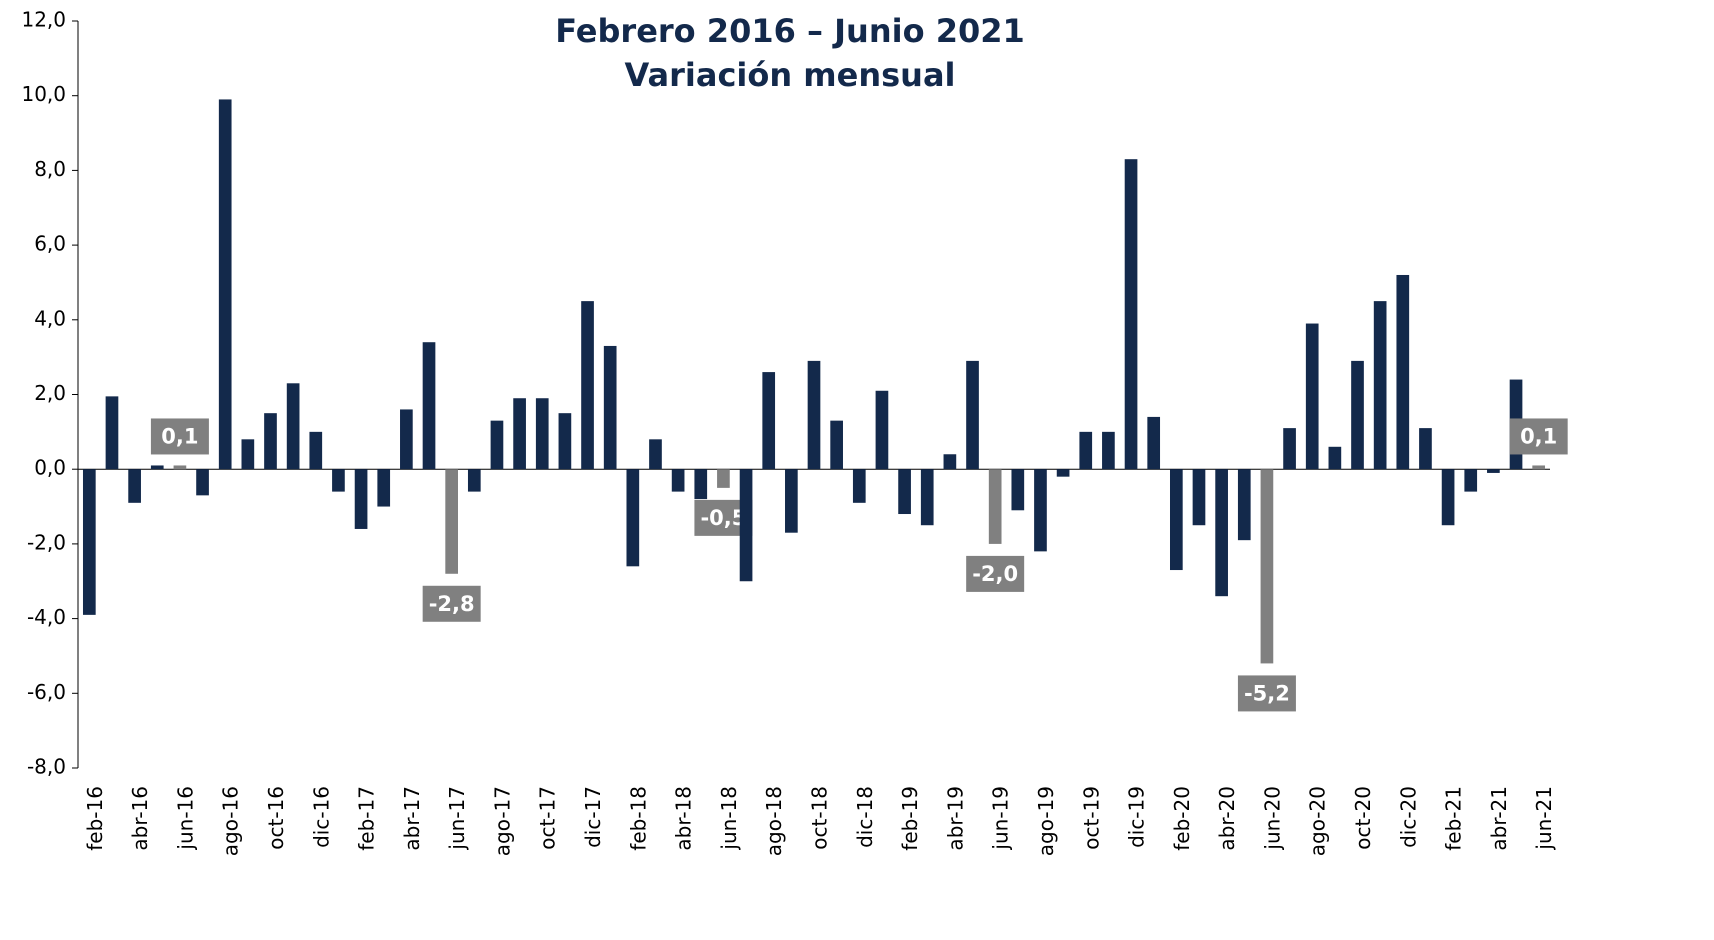  I want to click on x-tick-label: oct-19, so click(1091, 818).